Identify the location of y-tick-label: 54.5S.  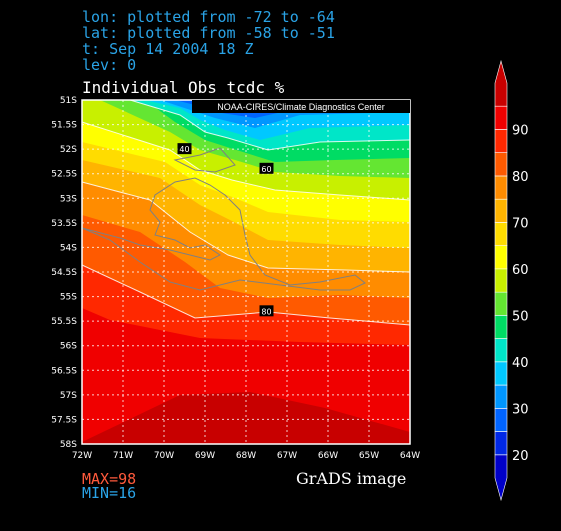
(64, 273).